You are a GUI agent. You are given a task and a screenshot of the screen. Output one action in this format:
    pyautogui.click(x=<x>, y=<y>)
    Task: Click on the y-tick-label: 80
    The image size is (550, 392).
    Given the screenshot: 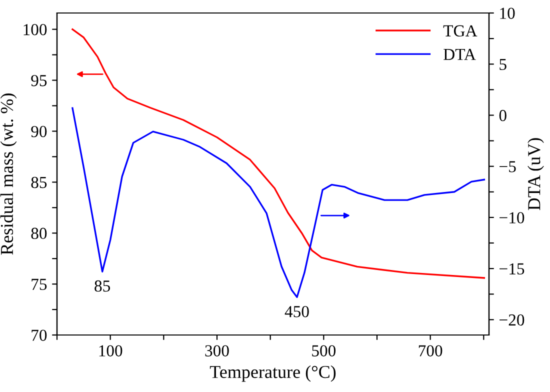 What is the action you would take?
    pyautogui.click(x=39, y=234)
    